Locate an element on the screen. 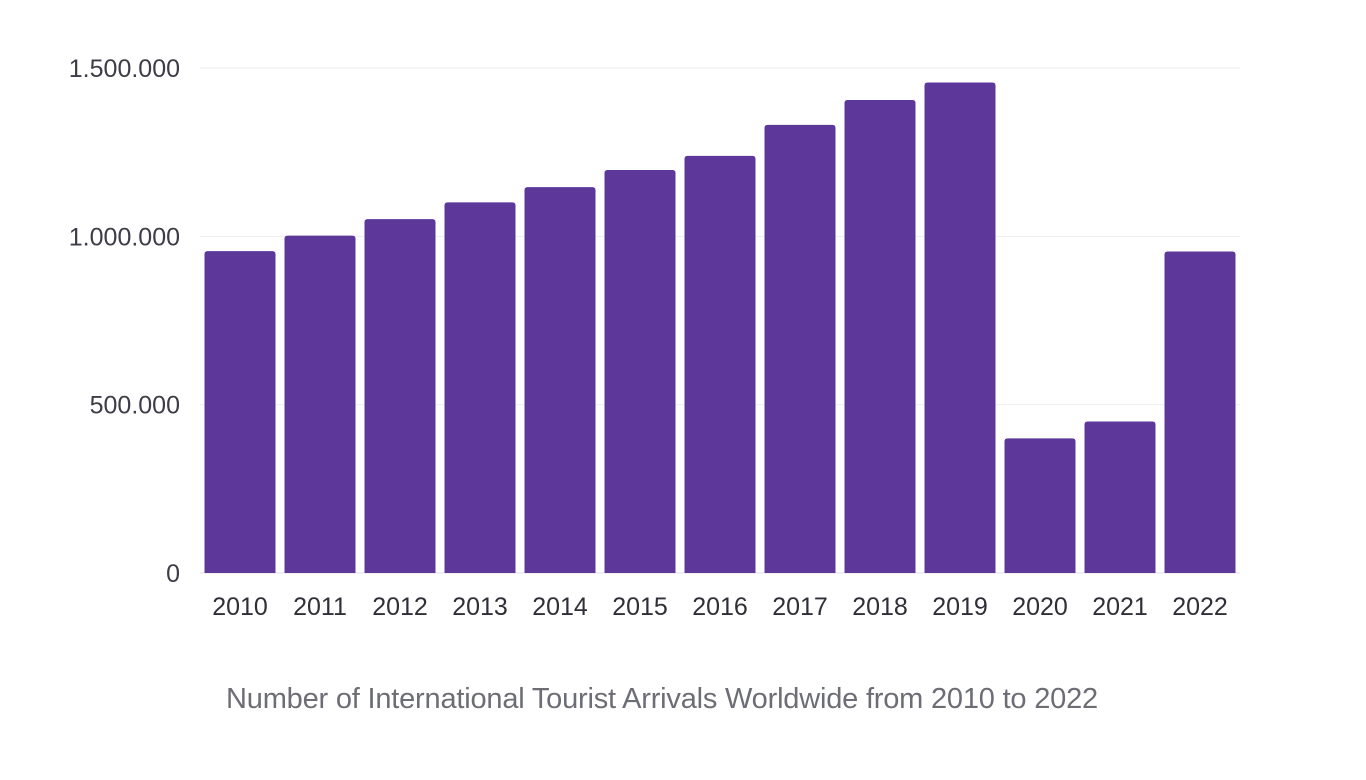 The image size is (1366, 780). x-tick-label: 2018 is located at coordinates (880, 607).